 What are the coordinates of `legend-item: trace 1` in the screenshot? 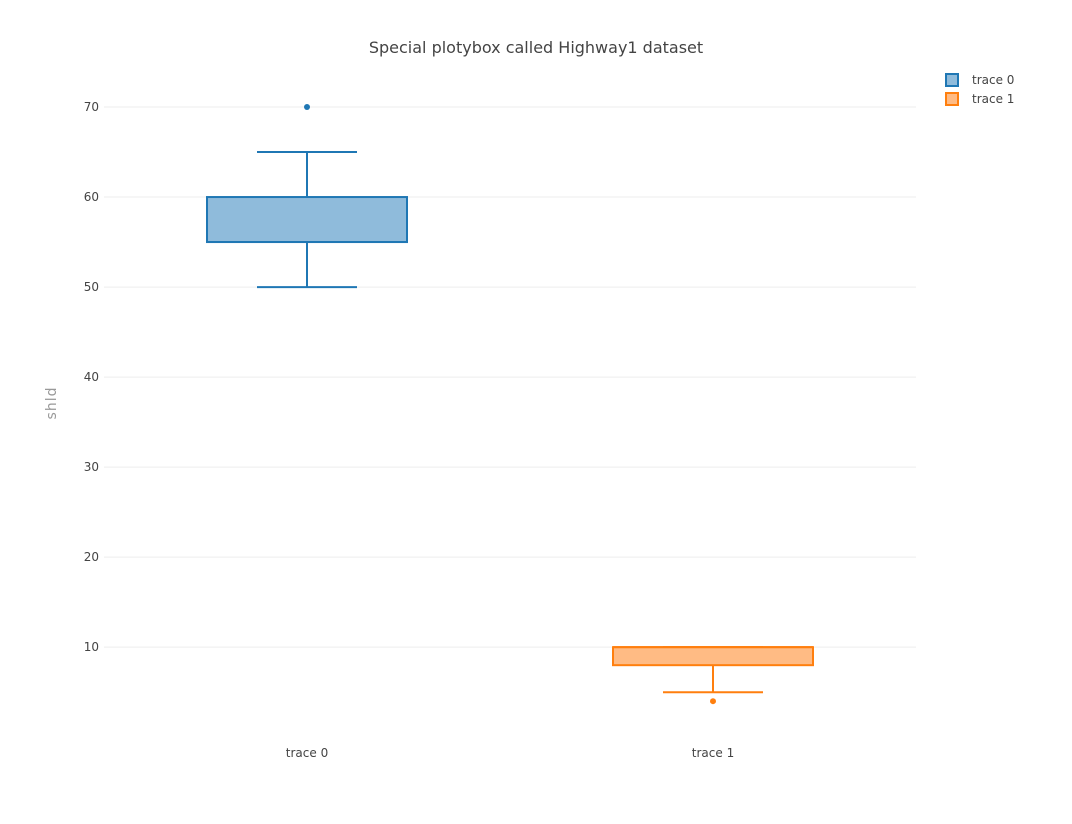 It's located at (979, 99).